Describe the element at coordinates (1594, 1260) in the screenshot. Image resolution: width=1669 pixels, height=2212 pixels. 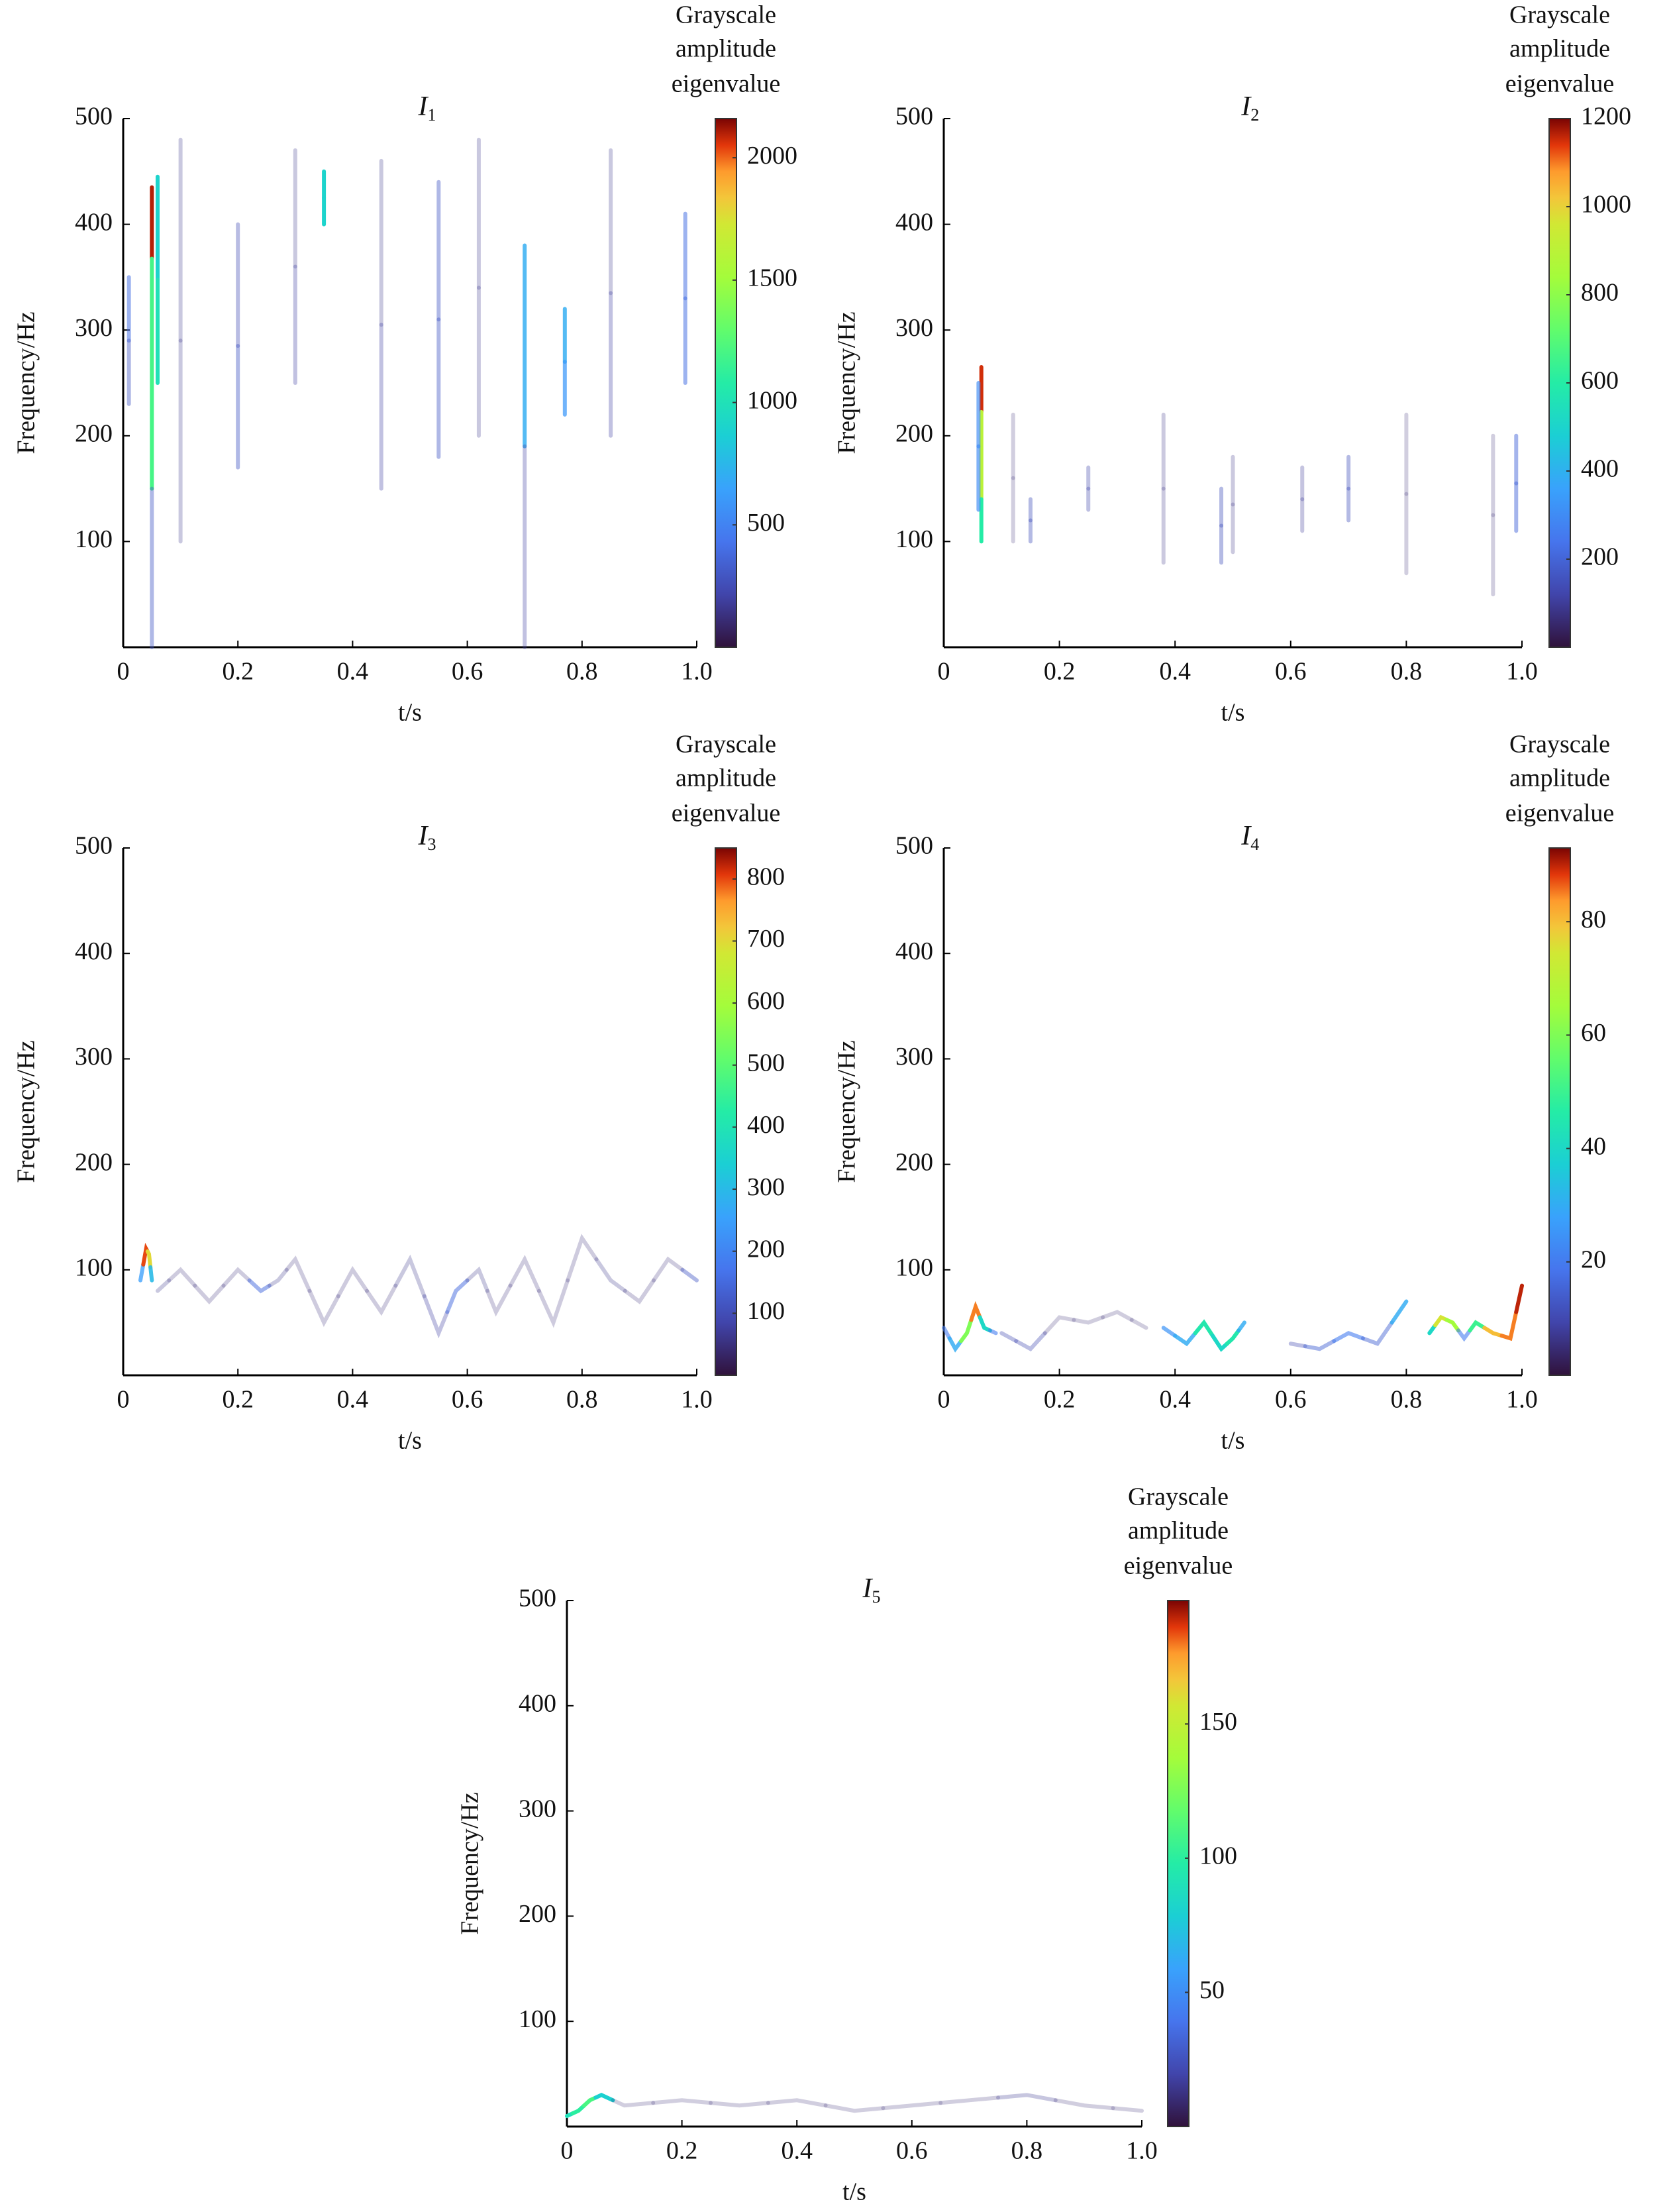
I see `colorbar-tick-label: 20` at that location.